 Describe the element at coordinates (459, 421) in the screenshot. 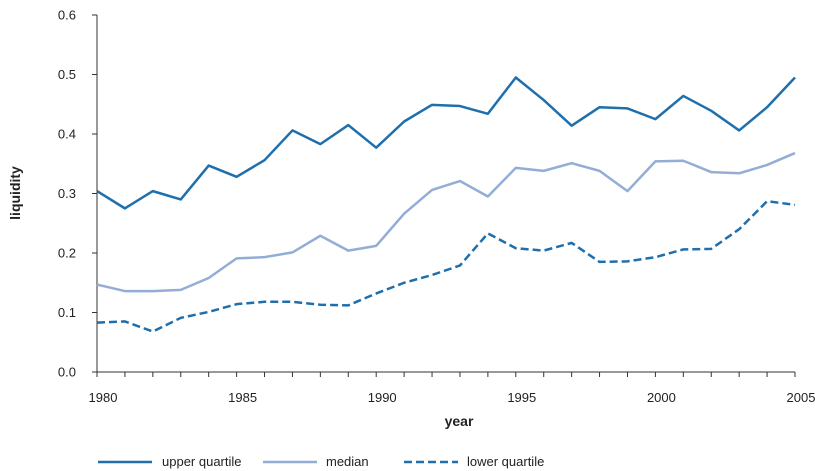

I see `x-axis-title: year` at that location.